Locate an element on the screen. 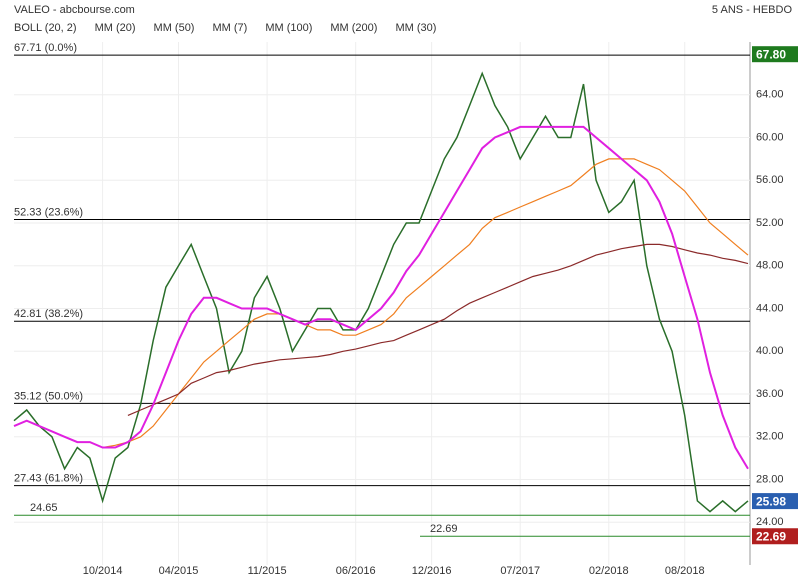 This screenshot has width=800, height=580. y-tick-label: 44.00 is located at coordinates (770, 308).